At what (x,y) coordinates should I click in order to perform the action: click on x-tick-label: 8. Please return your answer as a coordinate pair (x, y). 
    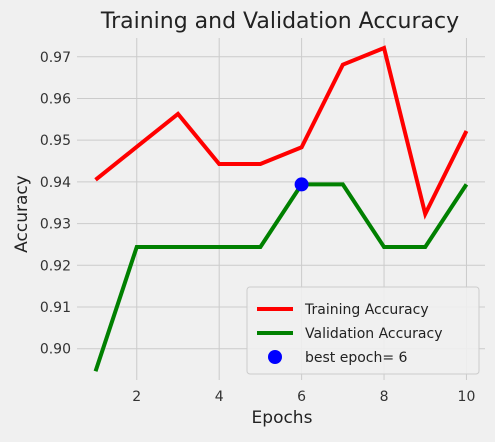
    Looking at the image, I should click on (384, 397).